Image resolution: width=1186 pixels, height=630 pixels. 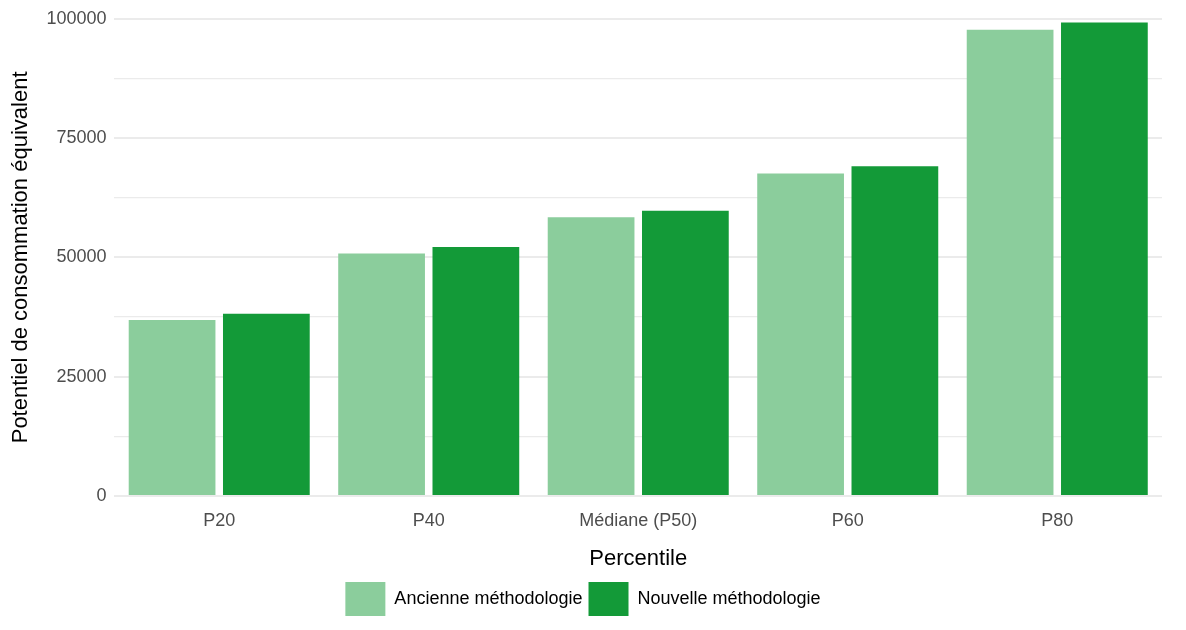 What do you see at coordinates (101, 494) in the screenshot?
I see `y-tick-label: 0` at bounding box center [101, 494].